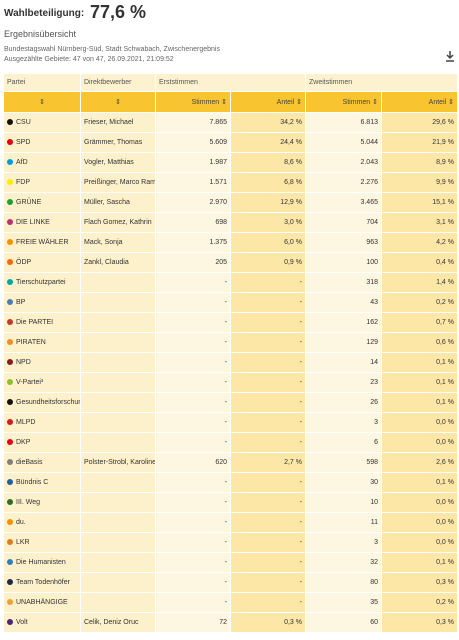 The height and width of the screenshot is (640, 459). Describe the element at coordinates (218, 162) in the screenshot. I see `cell-text: 1.987` at that location.